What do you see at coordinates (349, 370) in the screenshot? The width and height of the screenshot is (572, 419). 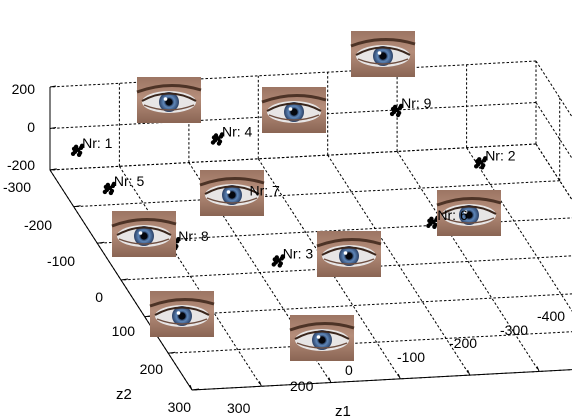 I see `x-tick-label: 0` at bounding box center [349, 370].